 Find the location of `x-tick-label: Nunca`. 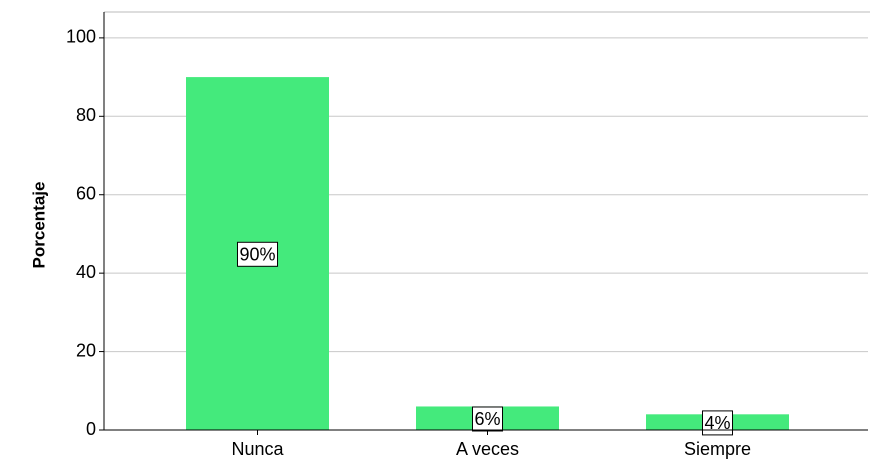

x-tick-label: Nunca is located at coordinates (257, 449).